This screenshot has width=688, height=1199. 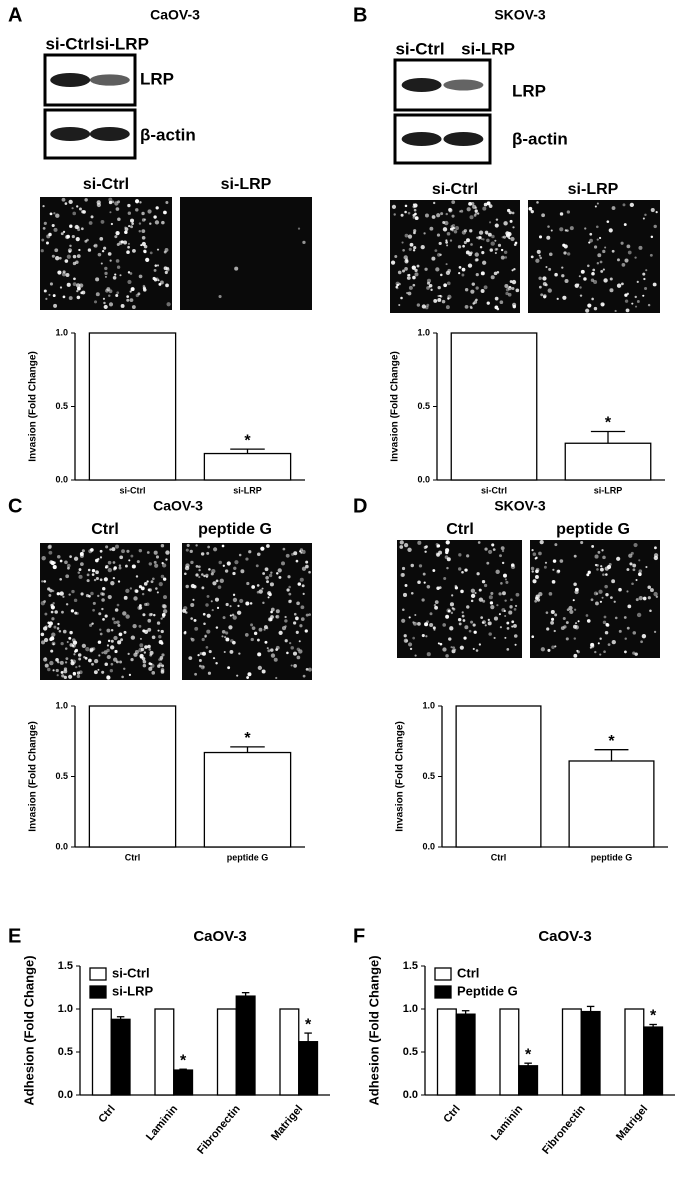 What do you see at coordinates (419, 48) in the screenshot?
I see `lane-label: si-Ctrl` at bounding box center [419, 48].